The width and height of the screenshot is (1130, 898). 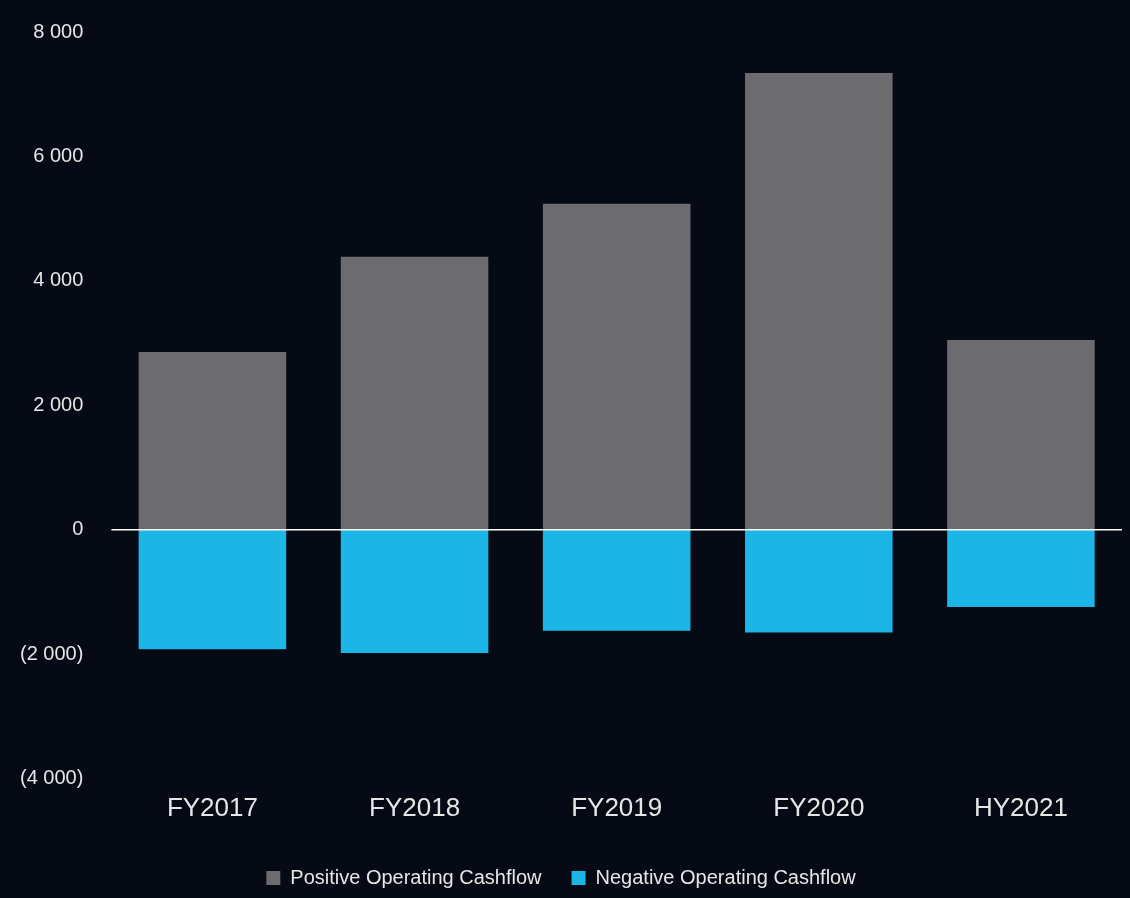 What do you see at coordinates (617, 806) in the screenshot?
I see `x-tick-label: FY2019` at bounding box center [617, 806].